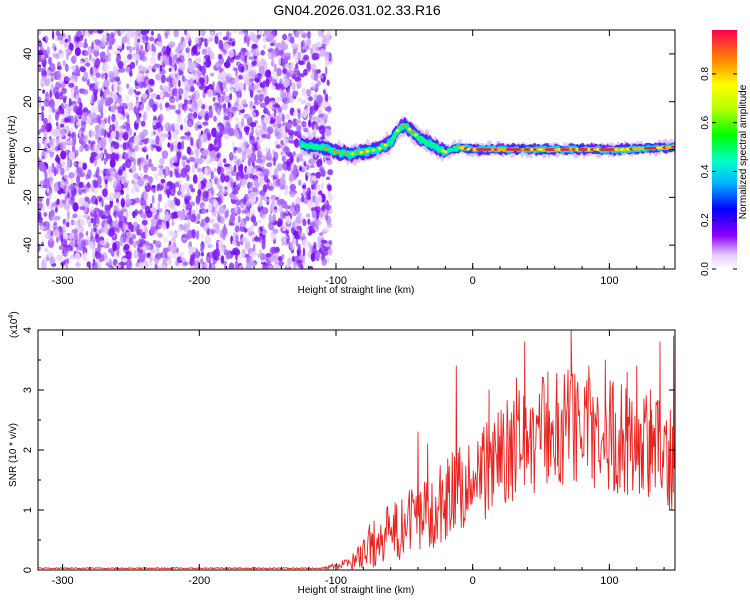 The width and height of the screenshot is (750, 600). I want to click on ridge-peaks, so click(499, 140).